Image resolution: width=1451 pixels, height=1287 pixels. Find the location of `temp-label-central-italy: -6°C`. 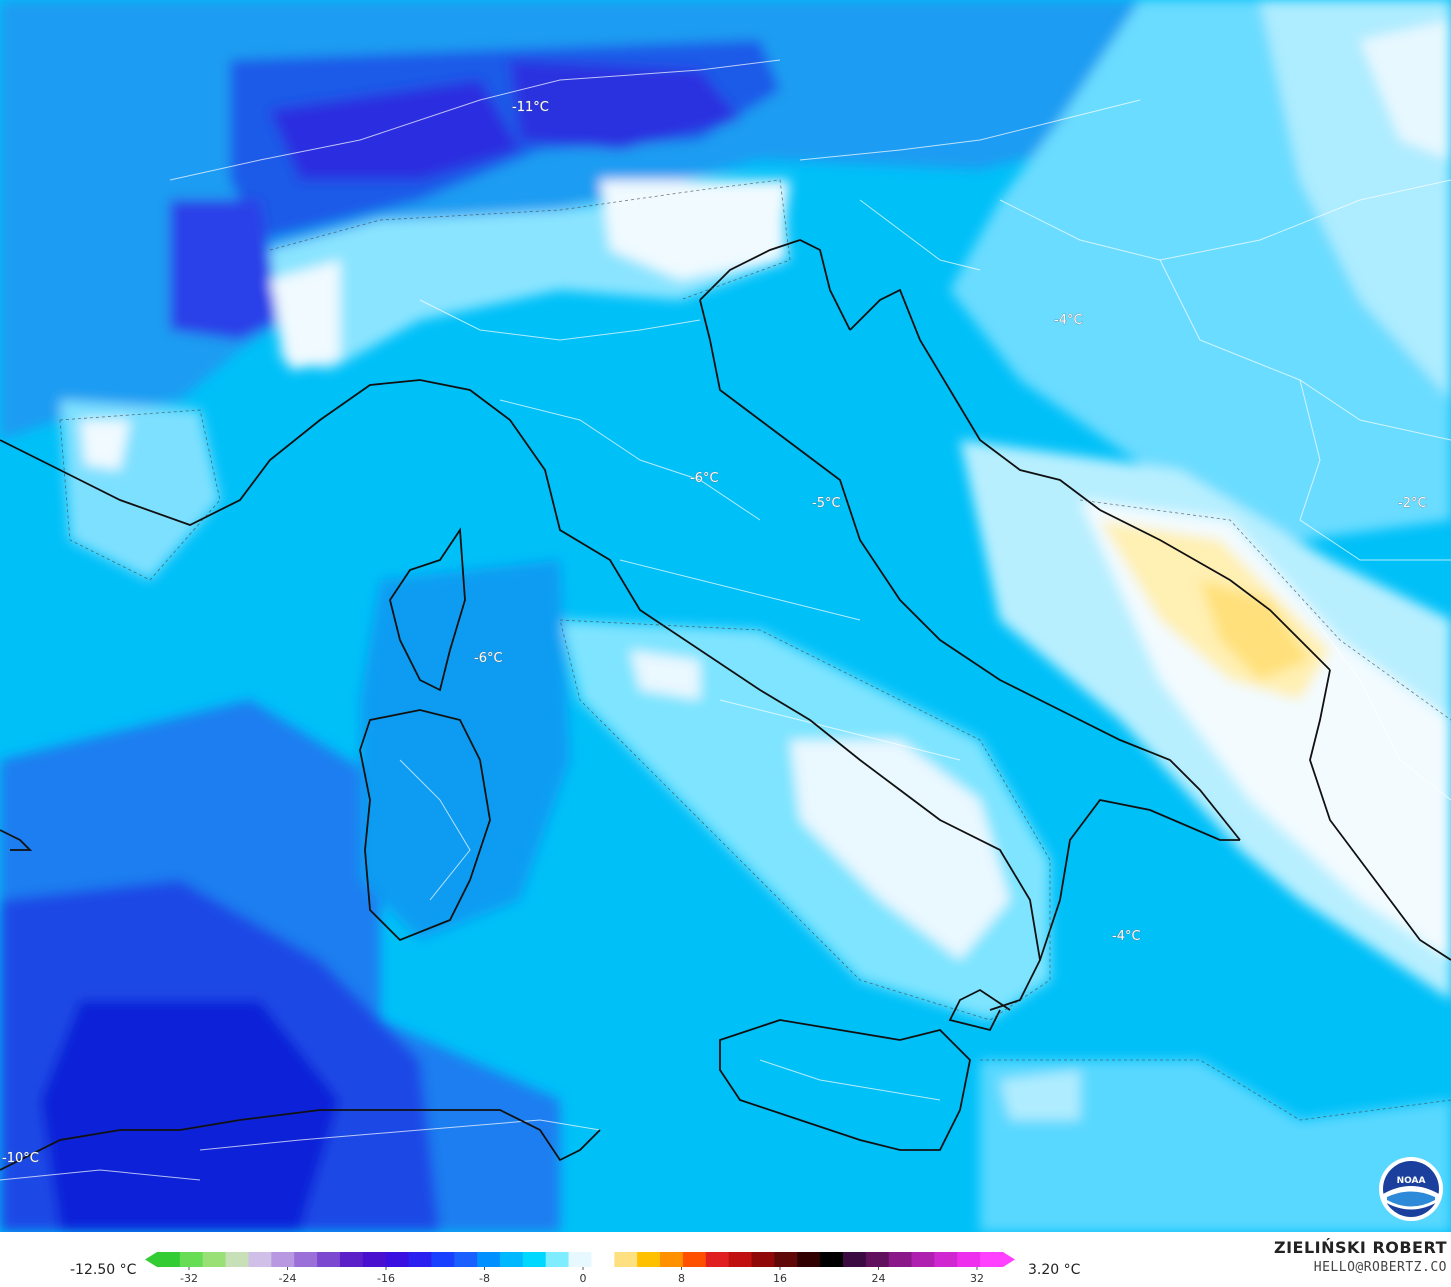

temp-label-central-italy: -6°C is located at coordinates (704, 478).